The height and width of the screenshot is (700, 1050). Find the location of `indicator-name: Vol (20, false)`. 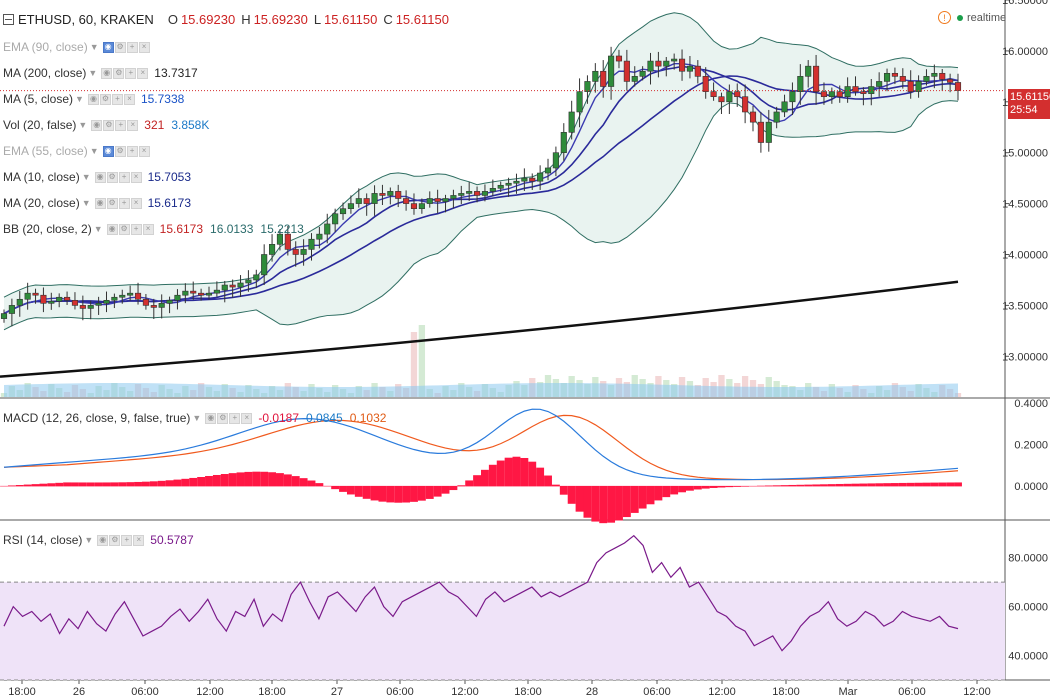

indicator-name: Vol (20, false) is located at coordinates (40, 125).